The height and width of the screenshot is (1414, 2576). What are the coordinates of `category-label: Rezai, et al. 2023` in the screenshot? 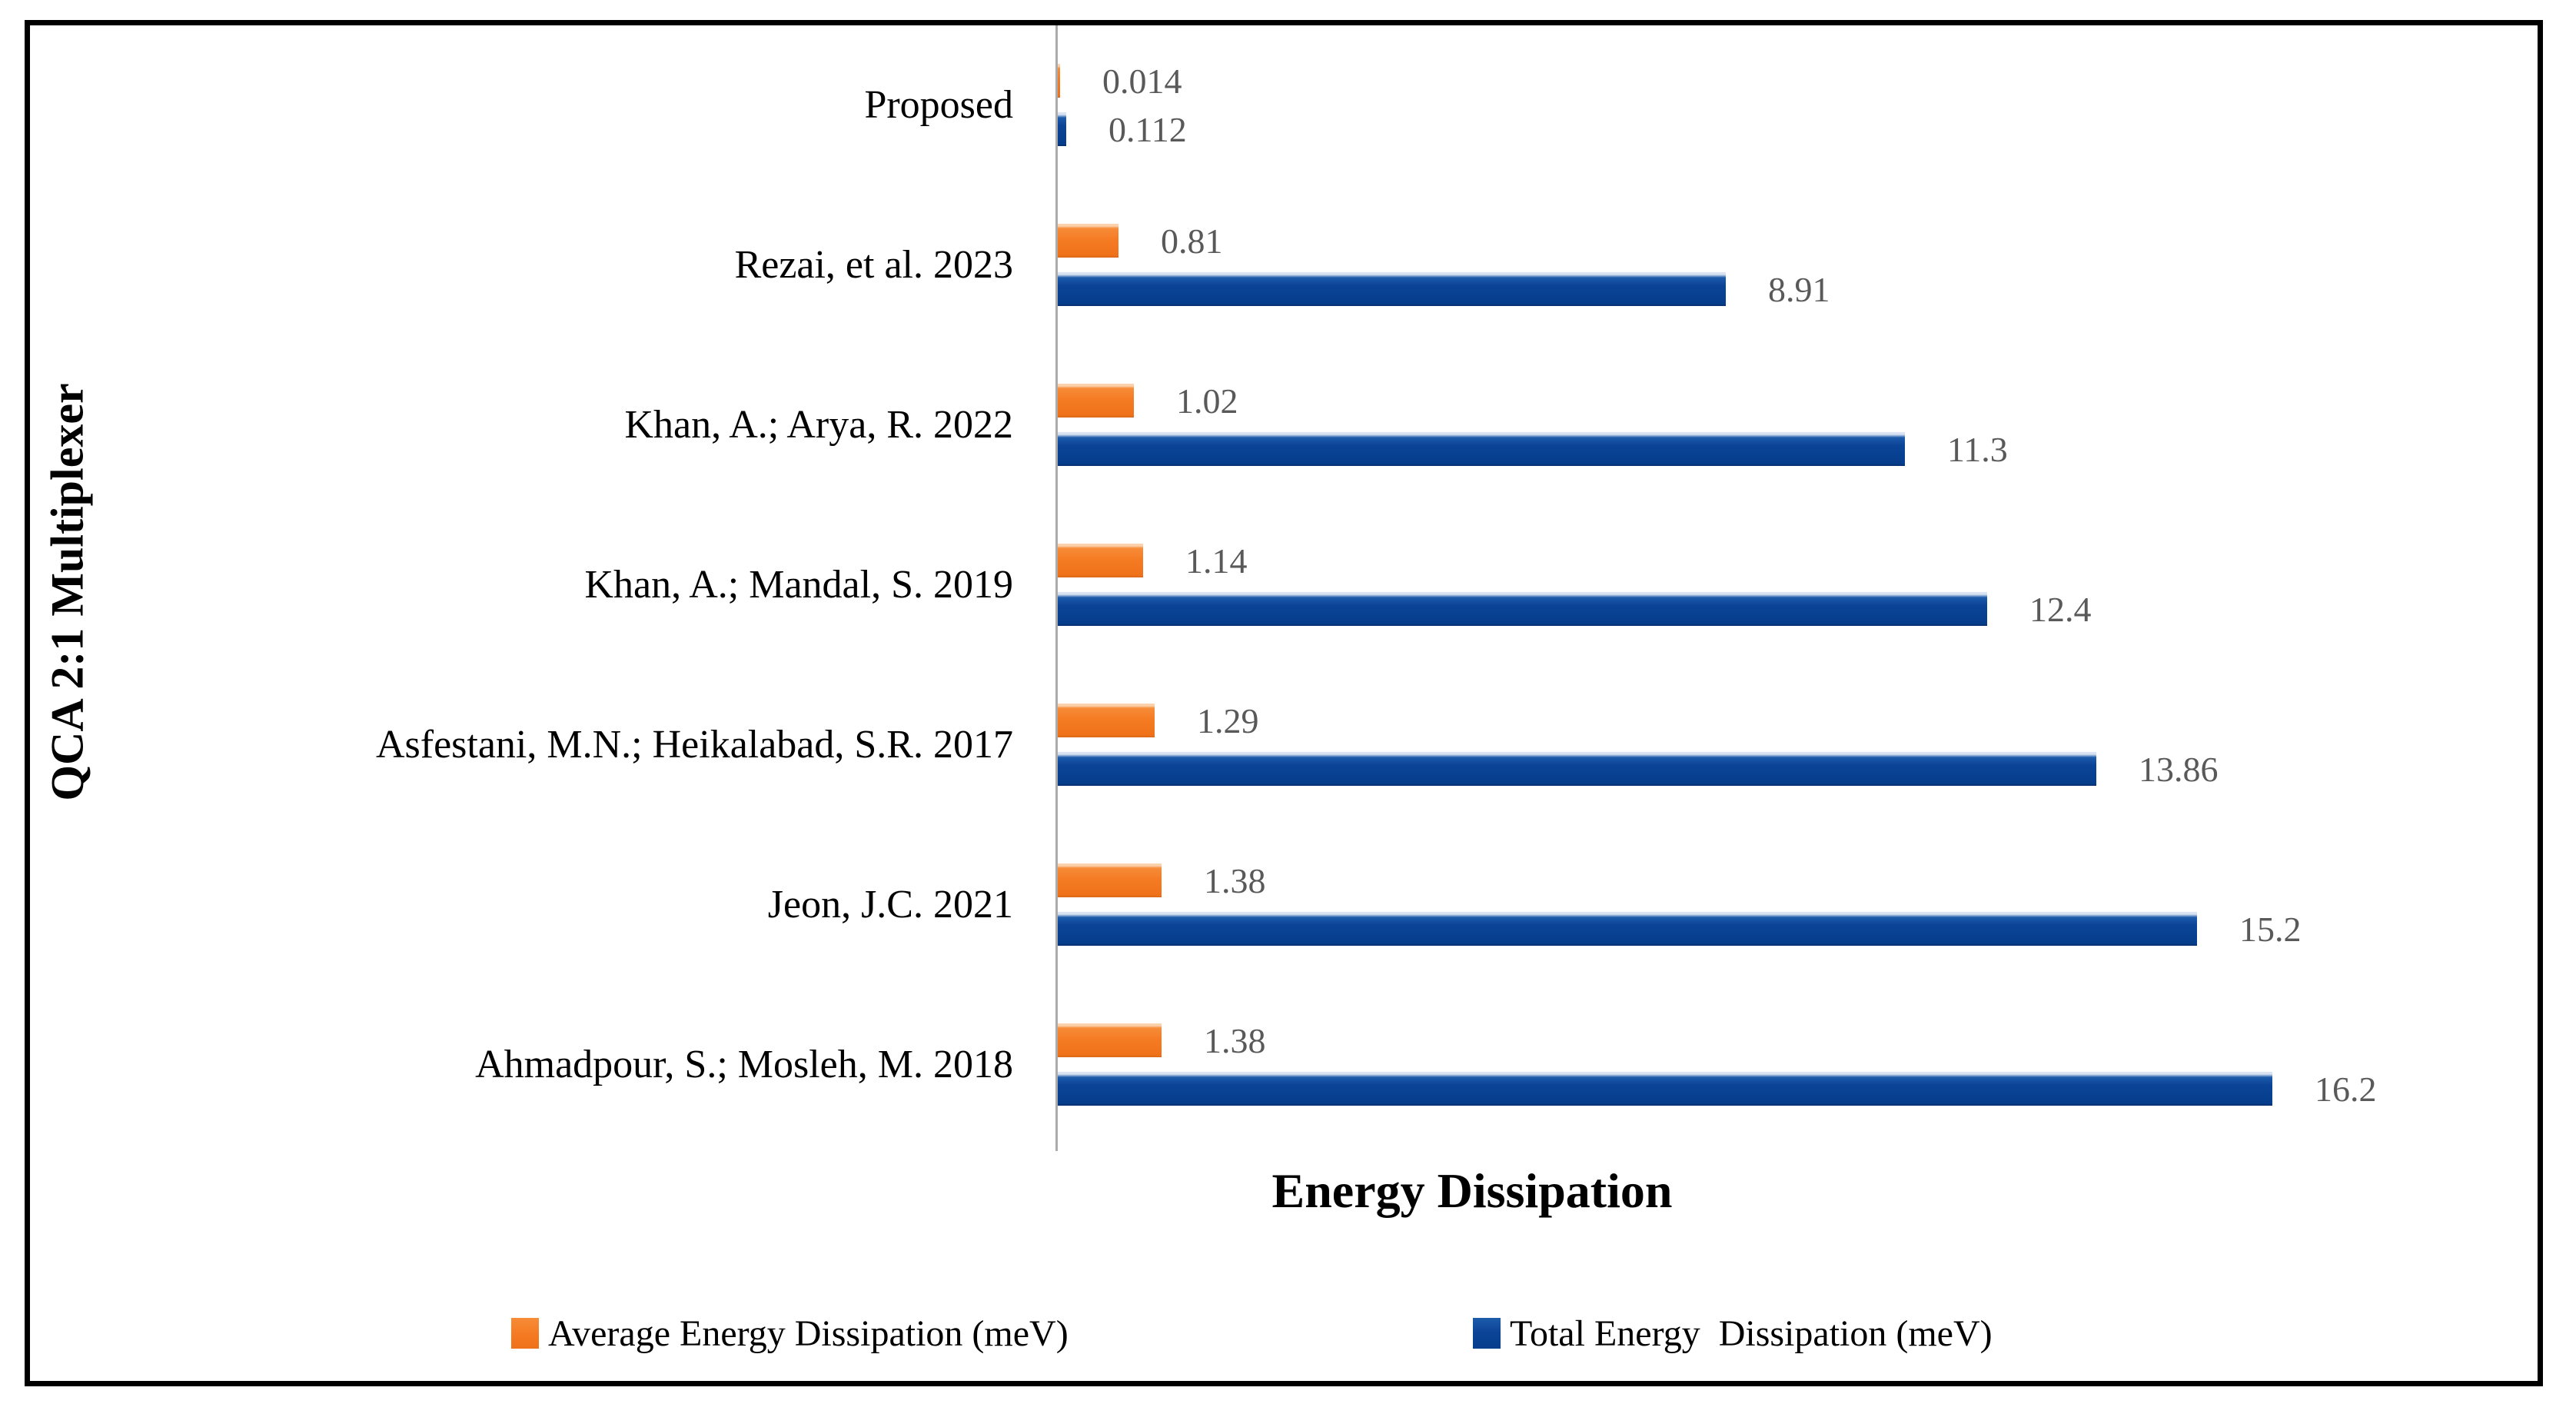 It's located at (873, 264).